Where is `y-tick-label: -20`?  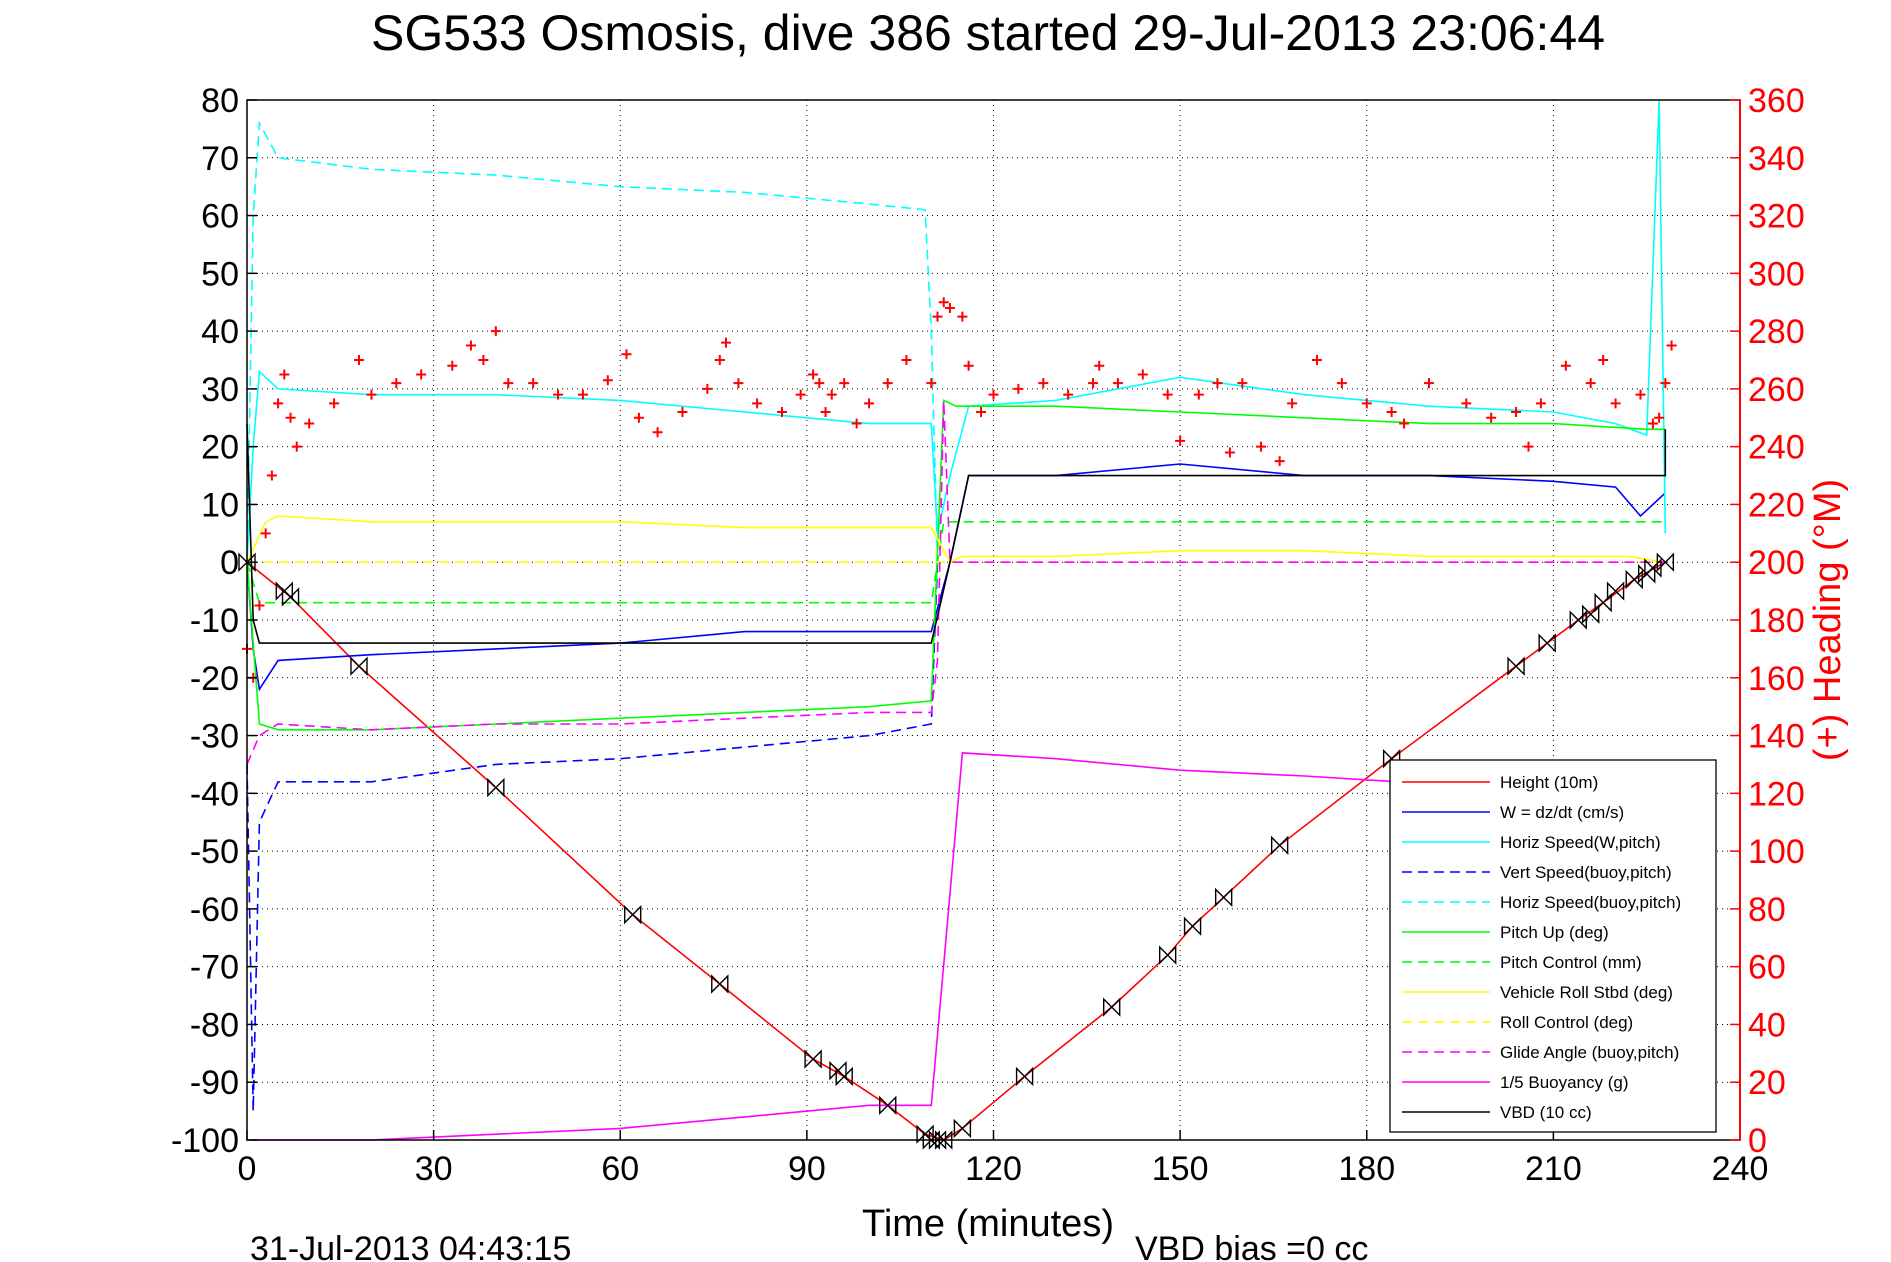
y-tick-label: -20 is located at coordinates (214, 679).